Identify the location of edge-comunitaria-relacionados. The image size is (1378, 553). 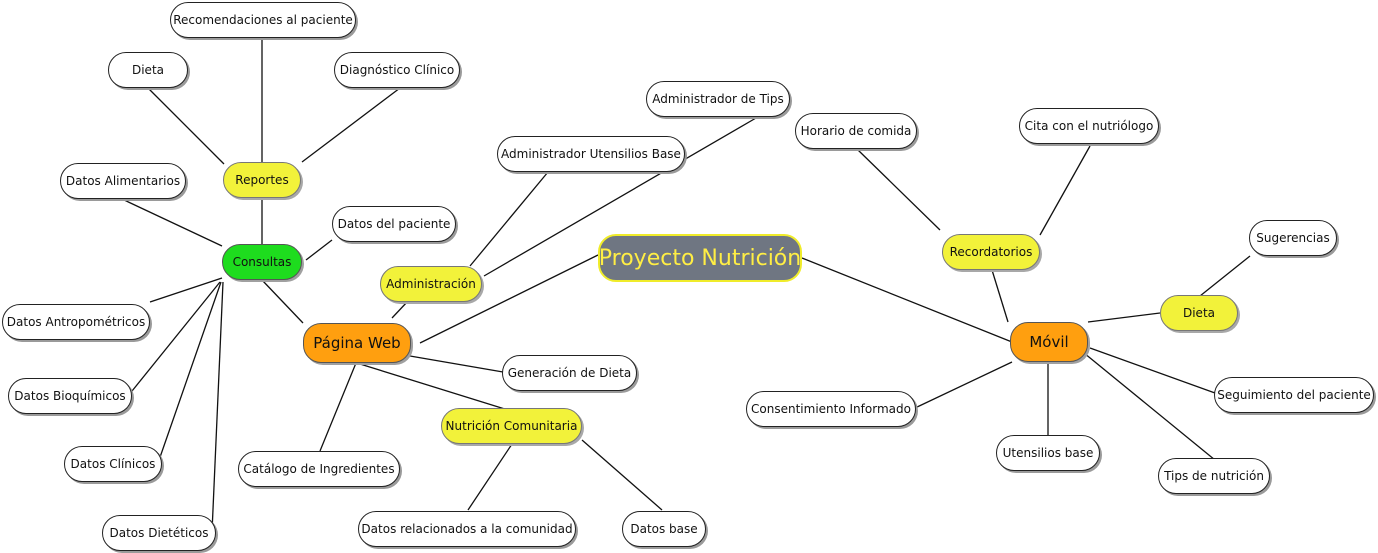
(490, 477).